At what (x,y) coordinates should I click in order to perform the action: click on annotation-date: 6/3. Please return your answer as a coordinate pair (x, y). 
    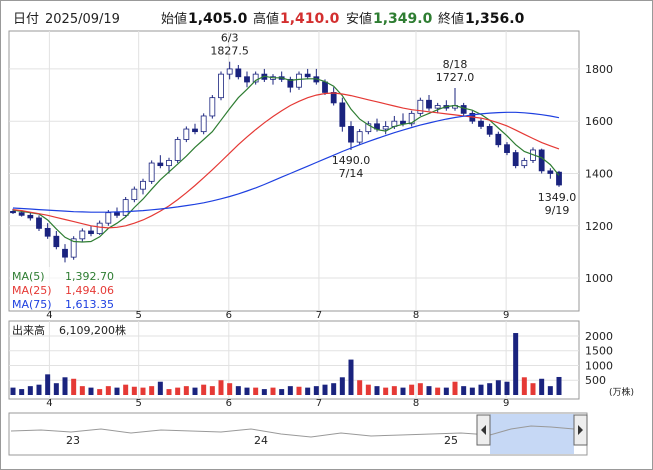
    Looking at the image, I should click on (230, 38).